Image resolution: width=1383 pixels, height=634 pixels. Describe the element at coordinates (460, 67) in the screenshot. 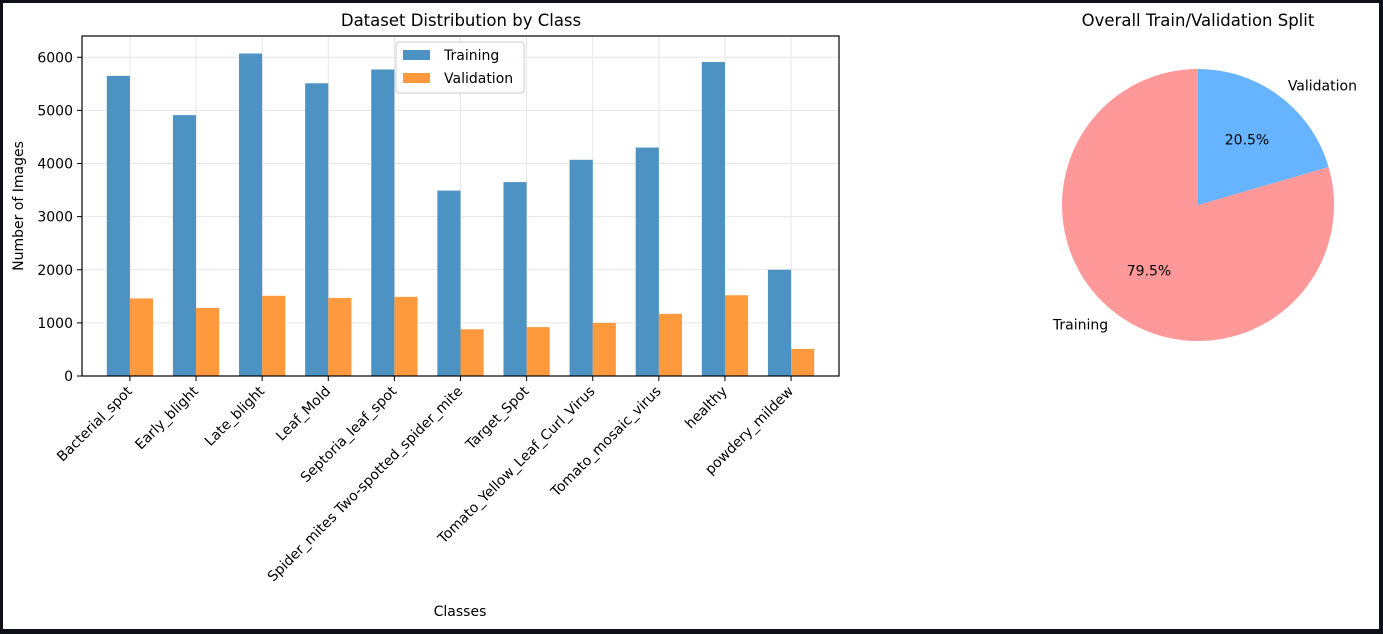

I see `bar-legend: Training Validation` at that location.